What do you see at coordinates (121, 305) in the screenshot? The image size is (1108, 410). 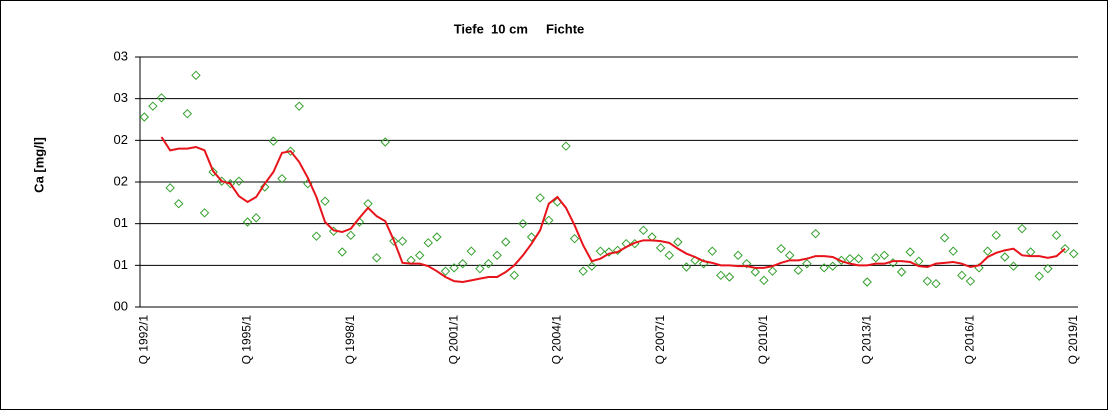 I see `y-tick-label: 00` at bounding box center [121, 305].